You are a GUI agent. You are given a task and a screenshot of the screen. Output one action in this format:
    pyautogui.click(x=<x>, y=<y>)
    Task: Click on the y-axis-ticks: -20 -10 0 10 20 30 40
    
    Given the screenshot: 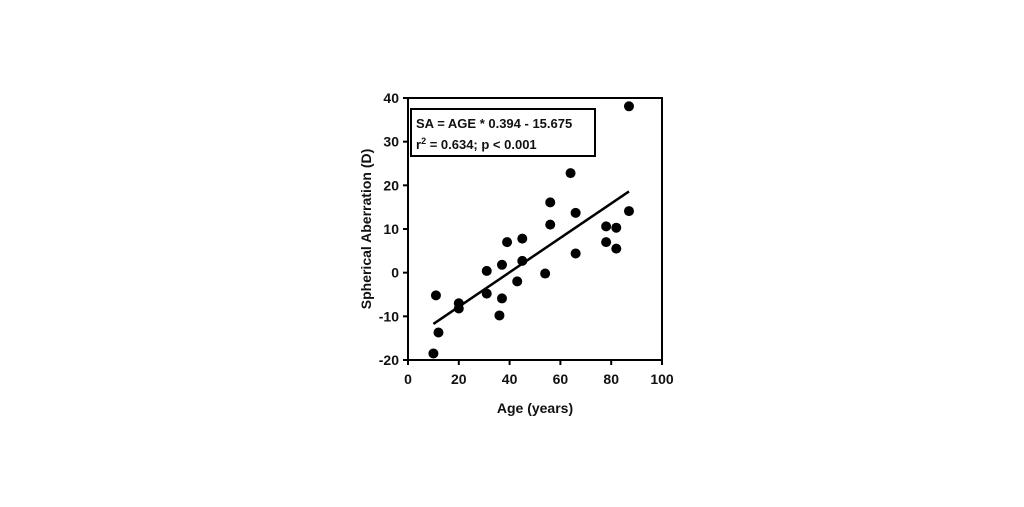 What is the action you would take?
    pyautogui.click(x=393, y=229)
    